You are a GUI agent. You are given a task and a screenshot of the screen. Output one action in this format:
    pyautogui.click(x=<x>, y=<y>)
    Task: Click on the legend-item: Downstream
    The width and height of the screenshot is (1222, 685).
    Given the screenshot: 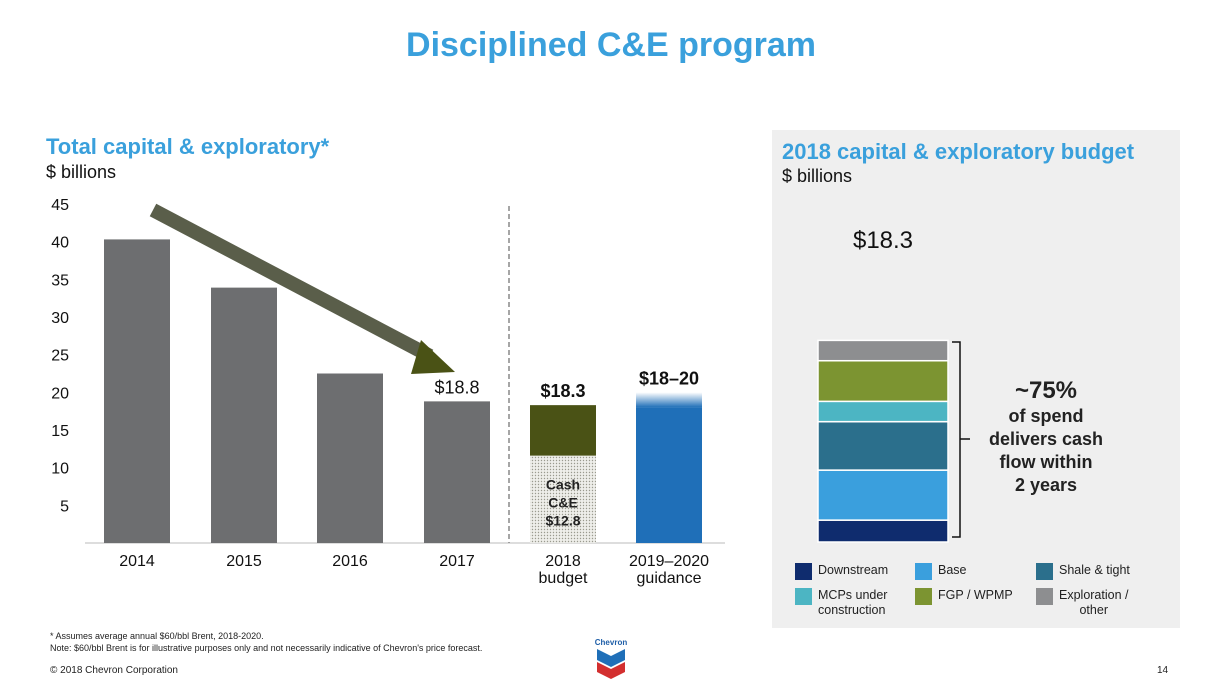 What is the action you would take?
    pyautogui.click(x=841, y=571)
    